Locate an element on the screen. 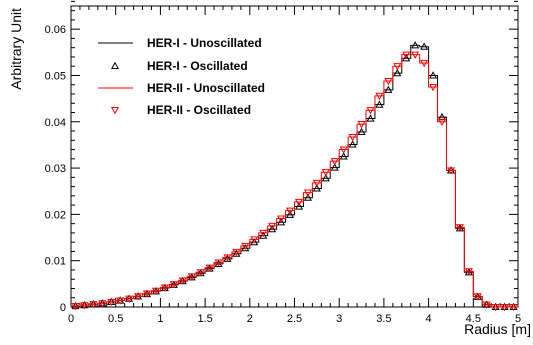 This screenshot has width=533, height=345. legend-item: HER-I - Unoscillated is located at coordinates (180, 43).